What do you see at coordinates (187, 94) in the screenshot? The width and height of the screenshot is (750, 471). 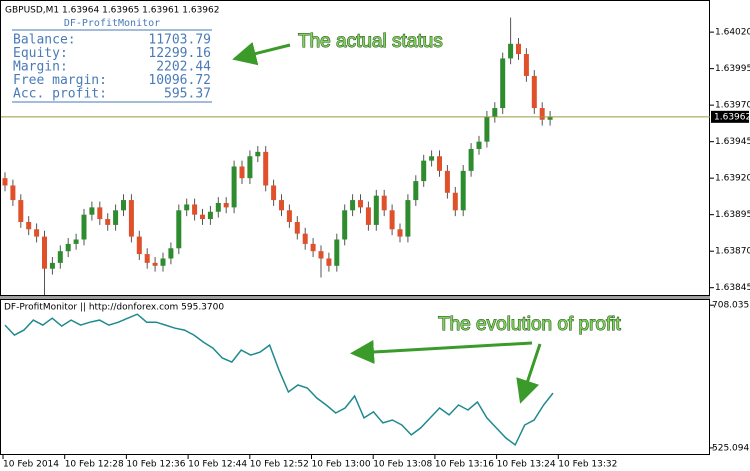 I see `monitor-value: 595.37` at bounding box center [187, 94].